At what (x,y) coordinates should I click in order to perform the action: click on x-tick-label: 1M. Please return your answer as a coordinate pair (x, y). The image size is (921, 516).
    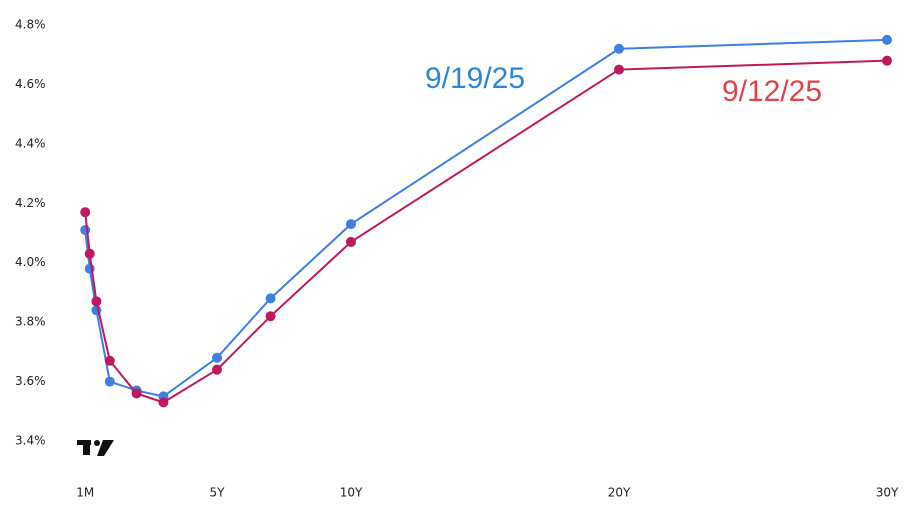
    Looking at the image, I should click on (85, 493).